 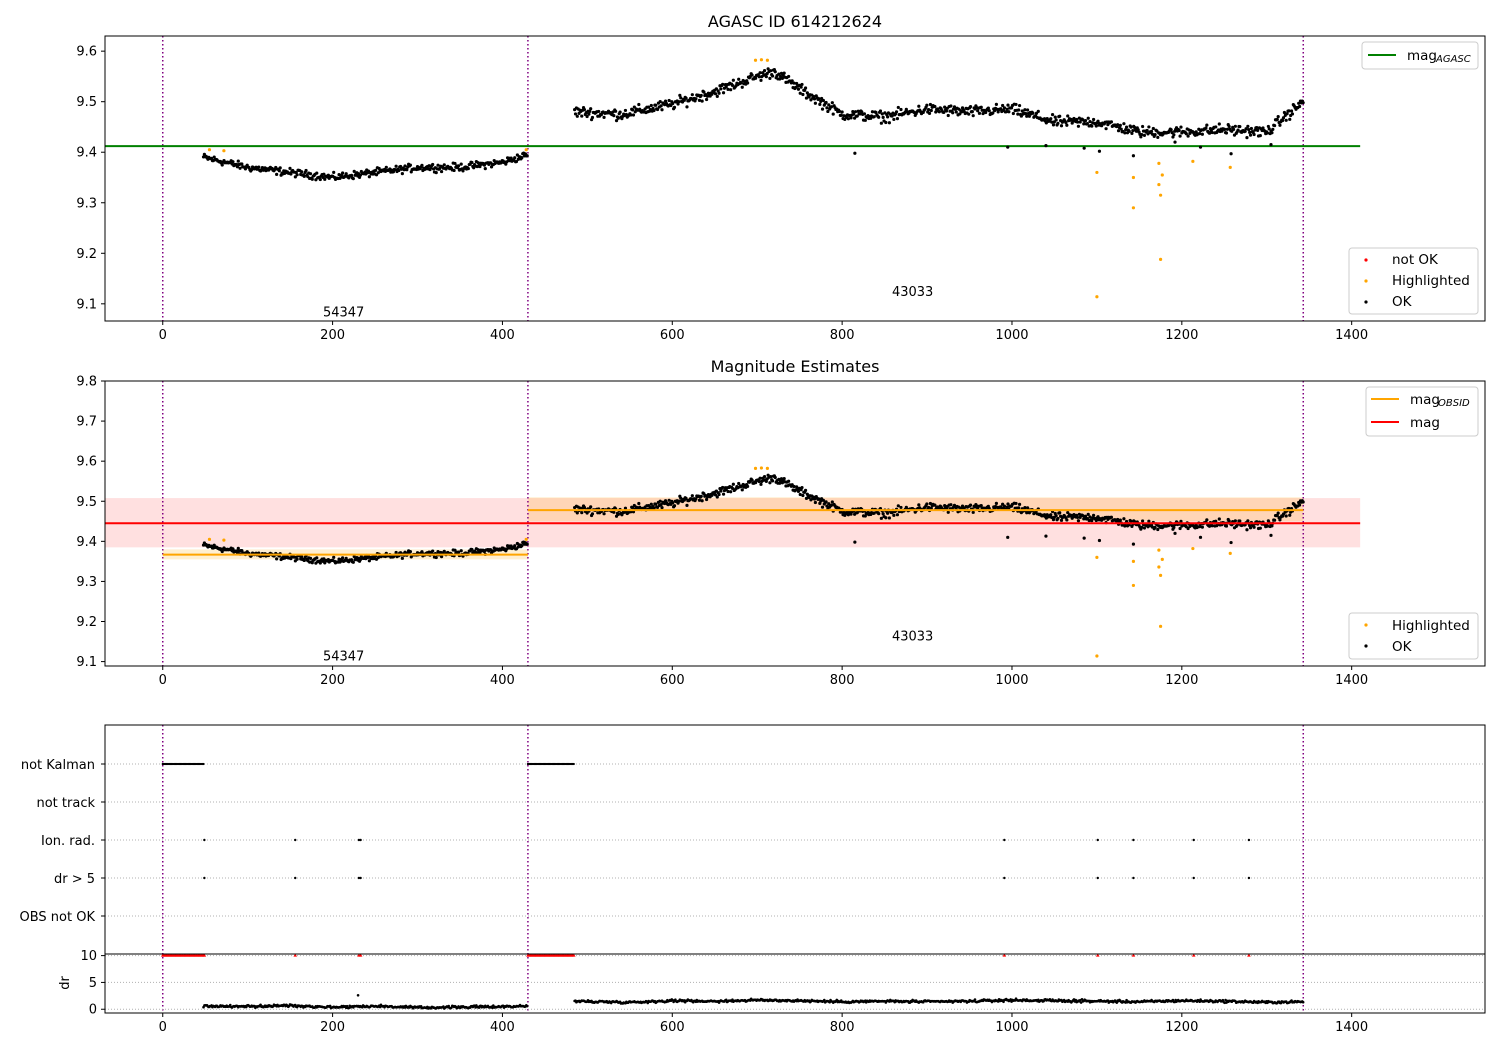 I want to click on dr-x-axis: 0 200 400 600 800 1000 1200 1400, so click(x=763, y=1024).